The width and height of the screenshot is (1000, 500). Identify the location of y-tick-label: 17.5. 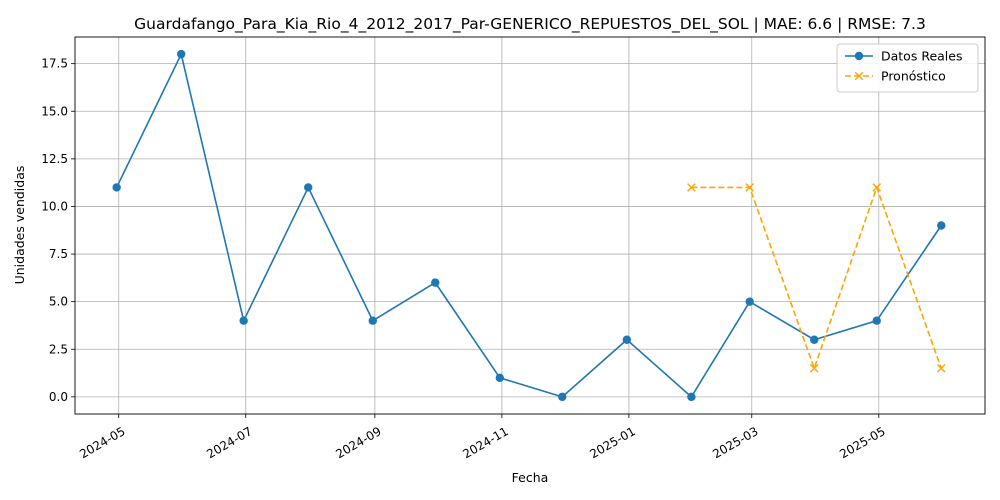
(54, 64).